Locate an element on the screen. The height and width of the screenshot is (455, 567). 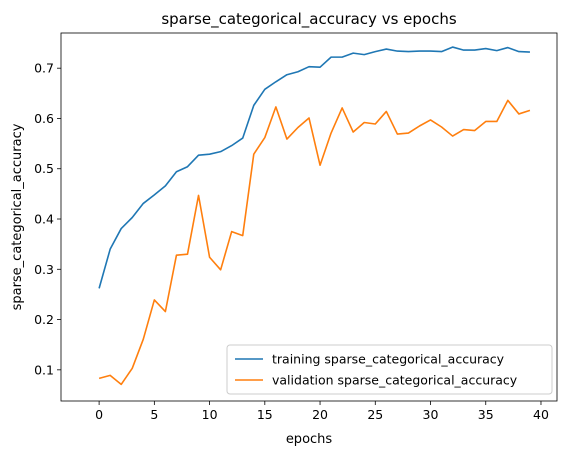
x-tick-label: 20 is located at coordinates (320, 414).